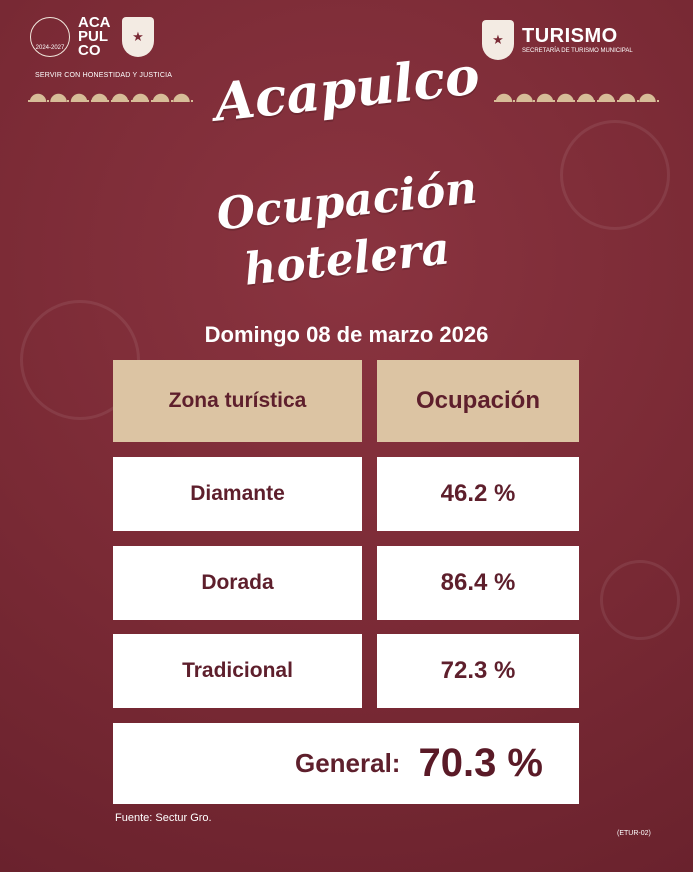  What do you see at coordinates (50, 48) in the screenshot?
I see `seal-years: 2024-2027` at bounding box center [50, 48].